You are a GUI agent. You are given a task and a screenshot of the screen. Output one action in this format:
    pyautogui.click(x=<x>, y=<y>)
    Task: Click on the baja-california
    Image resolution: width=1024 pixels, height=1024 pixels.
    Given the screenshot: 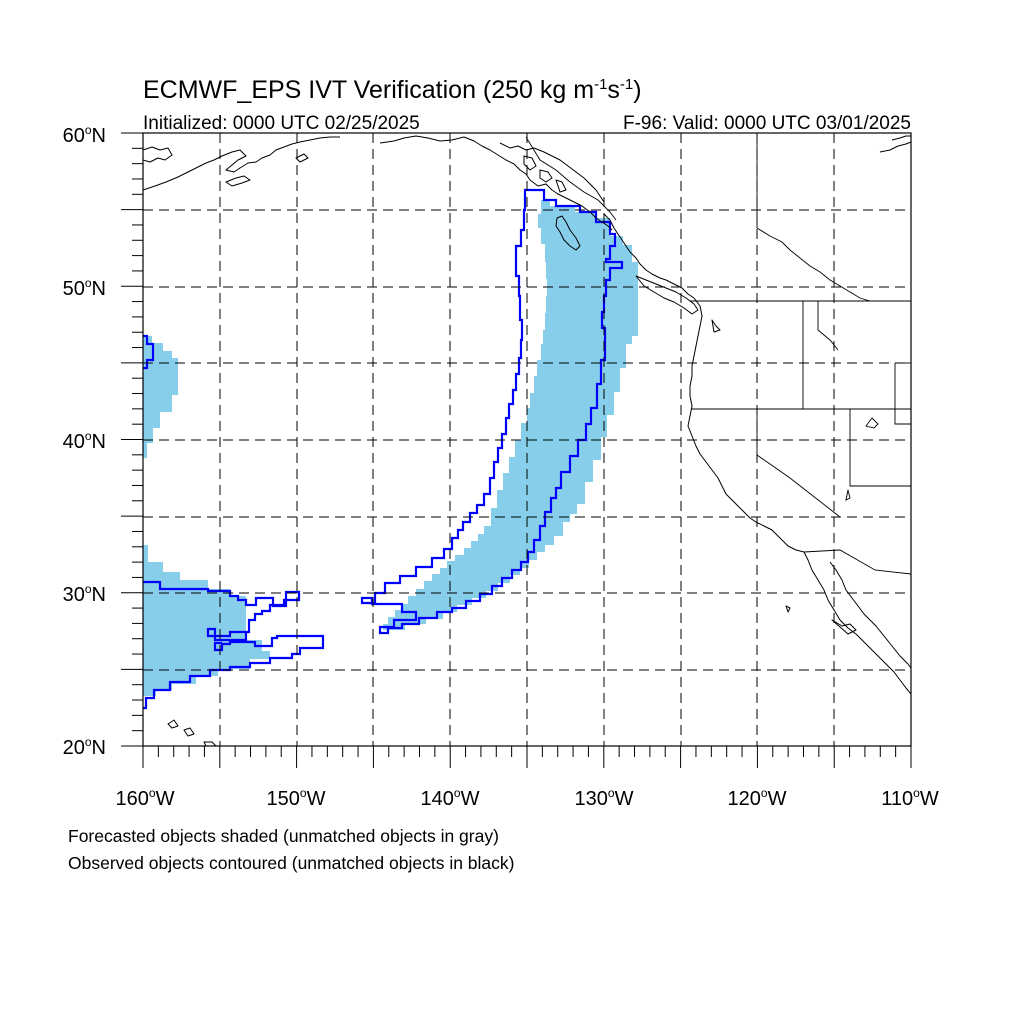 What is the action you would take?
    pyautogui.click(x=857, y=623)
    